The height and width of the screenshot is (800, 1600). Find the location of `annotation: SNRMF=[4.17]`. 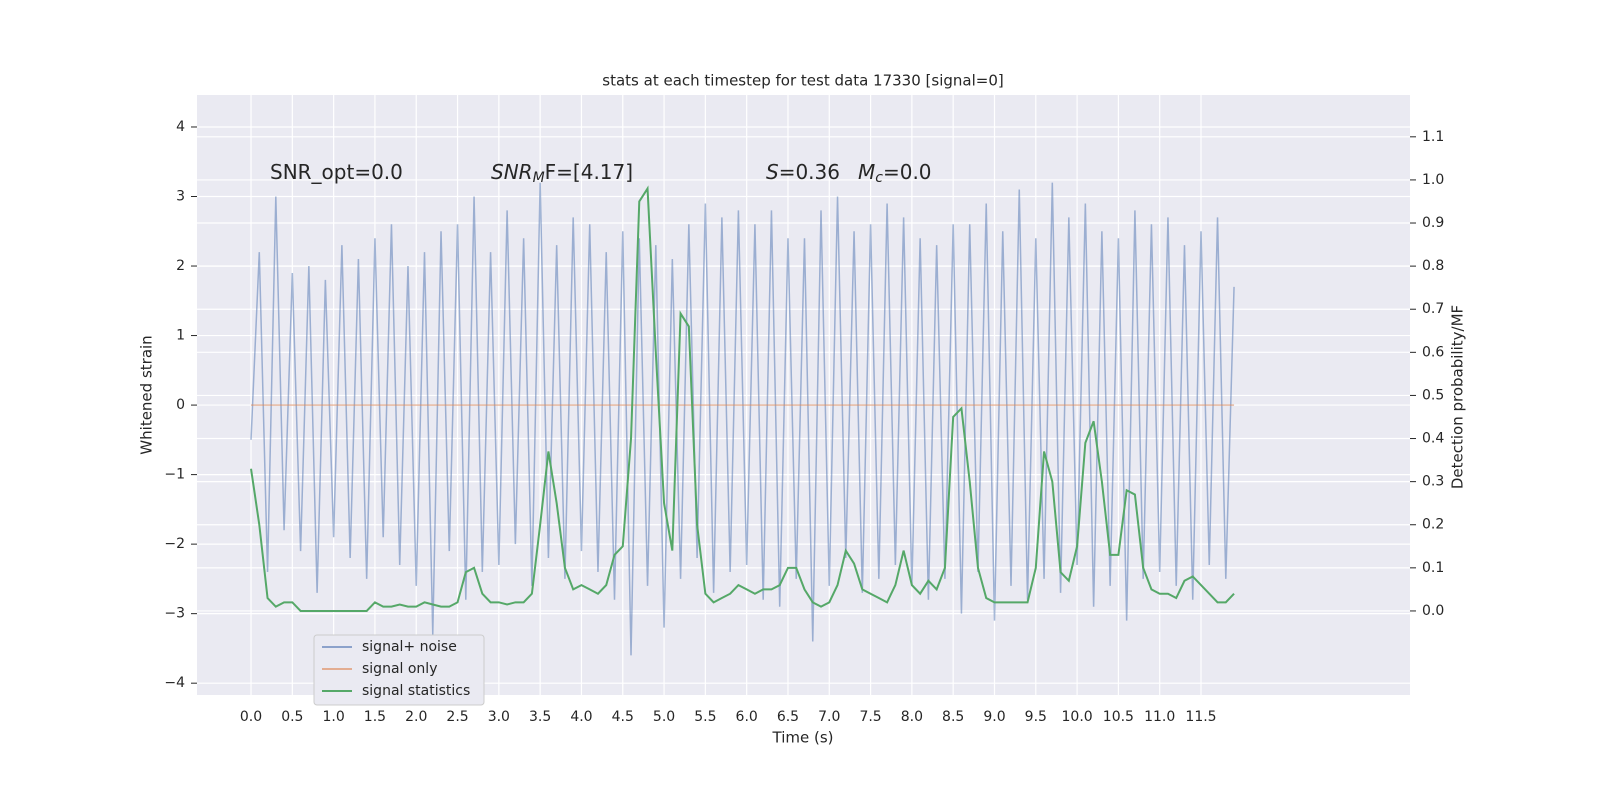

annotation: SNRMF=[4.17] is located at coordinates (562, 173).